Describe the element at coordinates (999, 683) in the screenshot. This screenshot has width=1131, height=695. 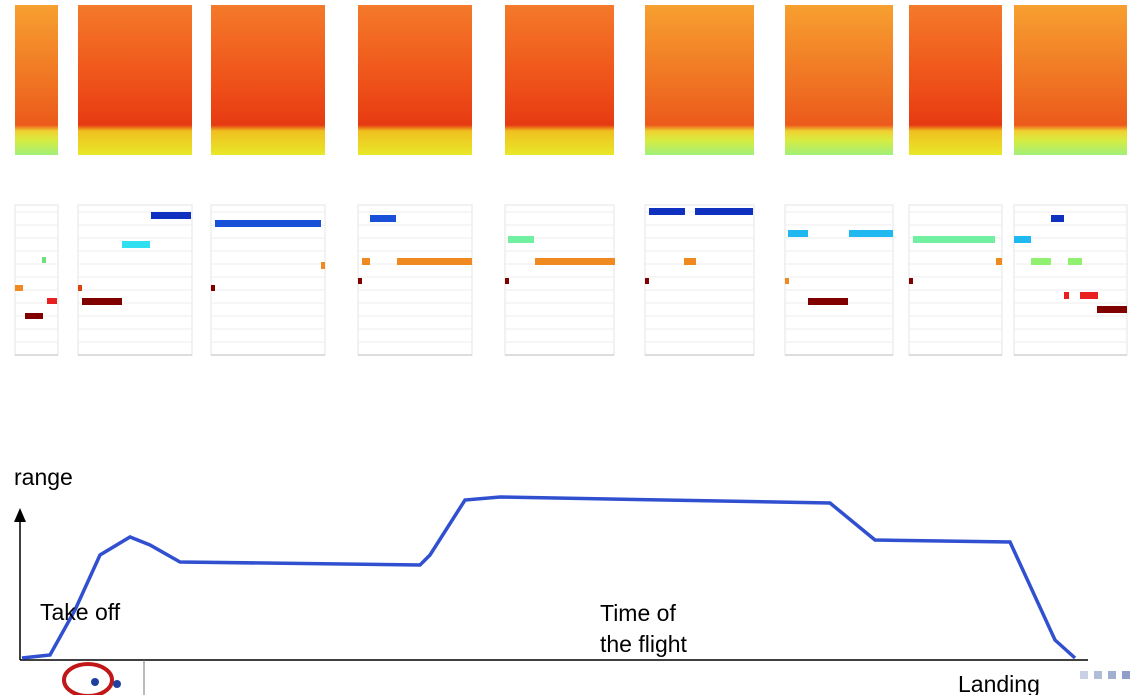
I see `annotation: Landing` at that location.